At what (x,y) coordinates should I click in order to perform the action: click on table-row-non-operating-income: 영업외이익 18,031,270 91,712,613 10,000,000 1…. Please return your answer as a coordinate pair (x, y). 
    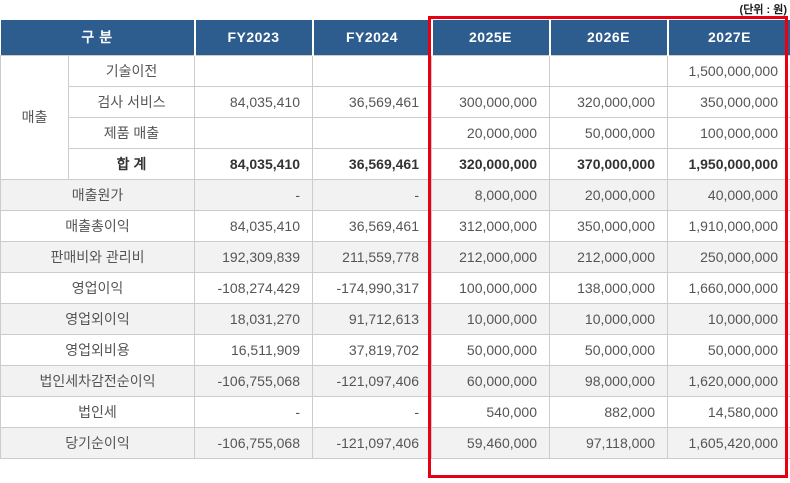
    Looking at the image, I should click on (395, 318).